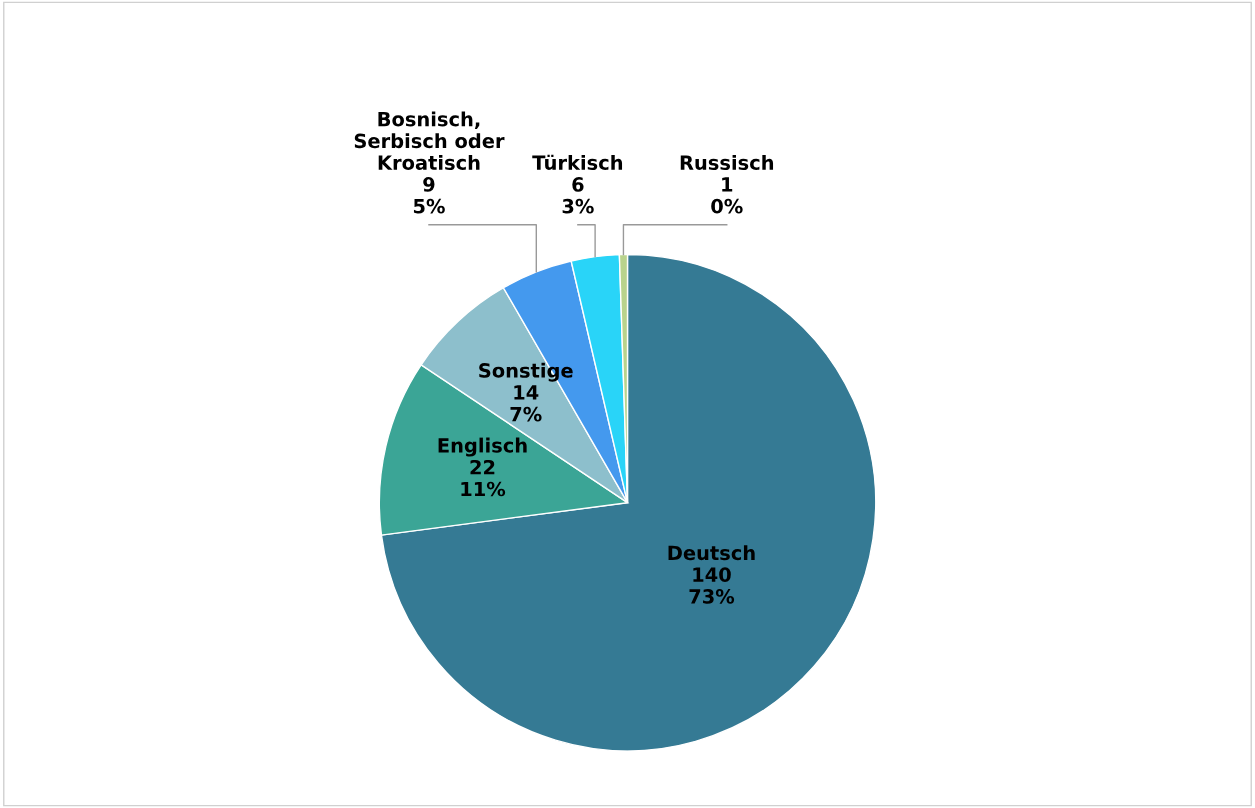 This screenshot has width=1255, height=808. Describe the element at coordinates (482, 447) in the screenshot. I see `slice-label: Englisch` at that location.